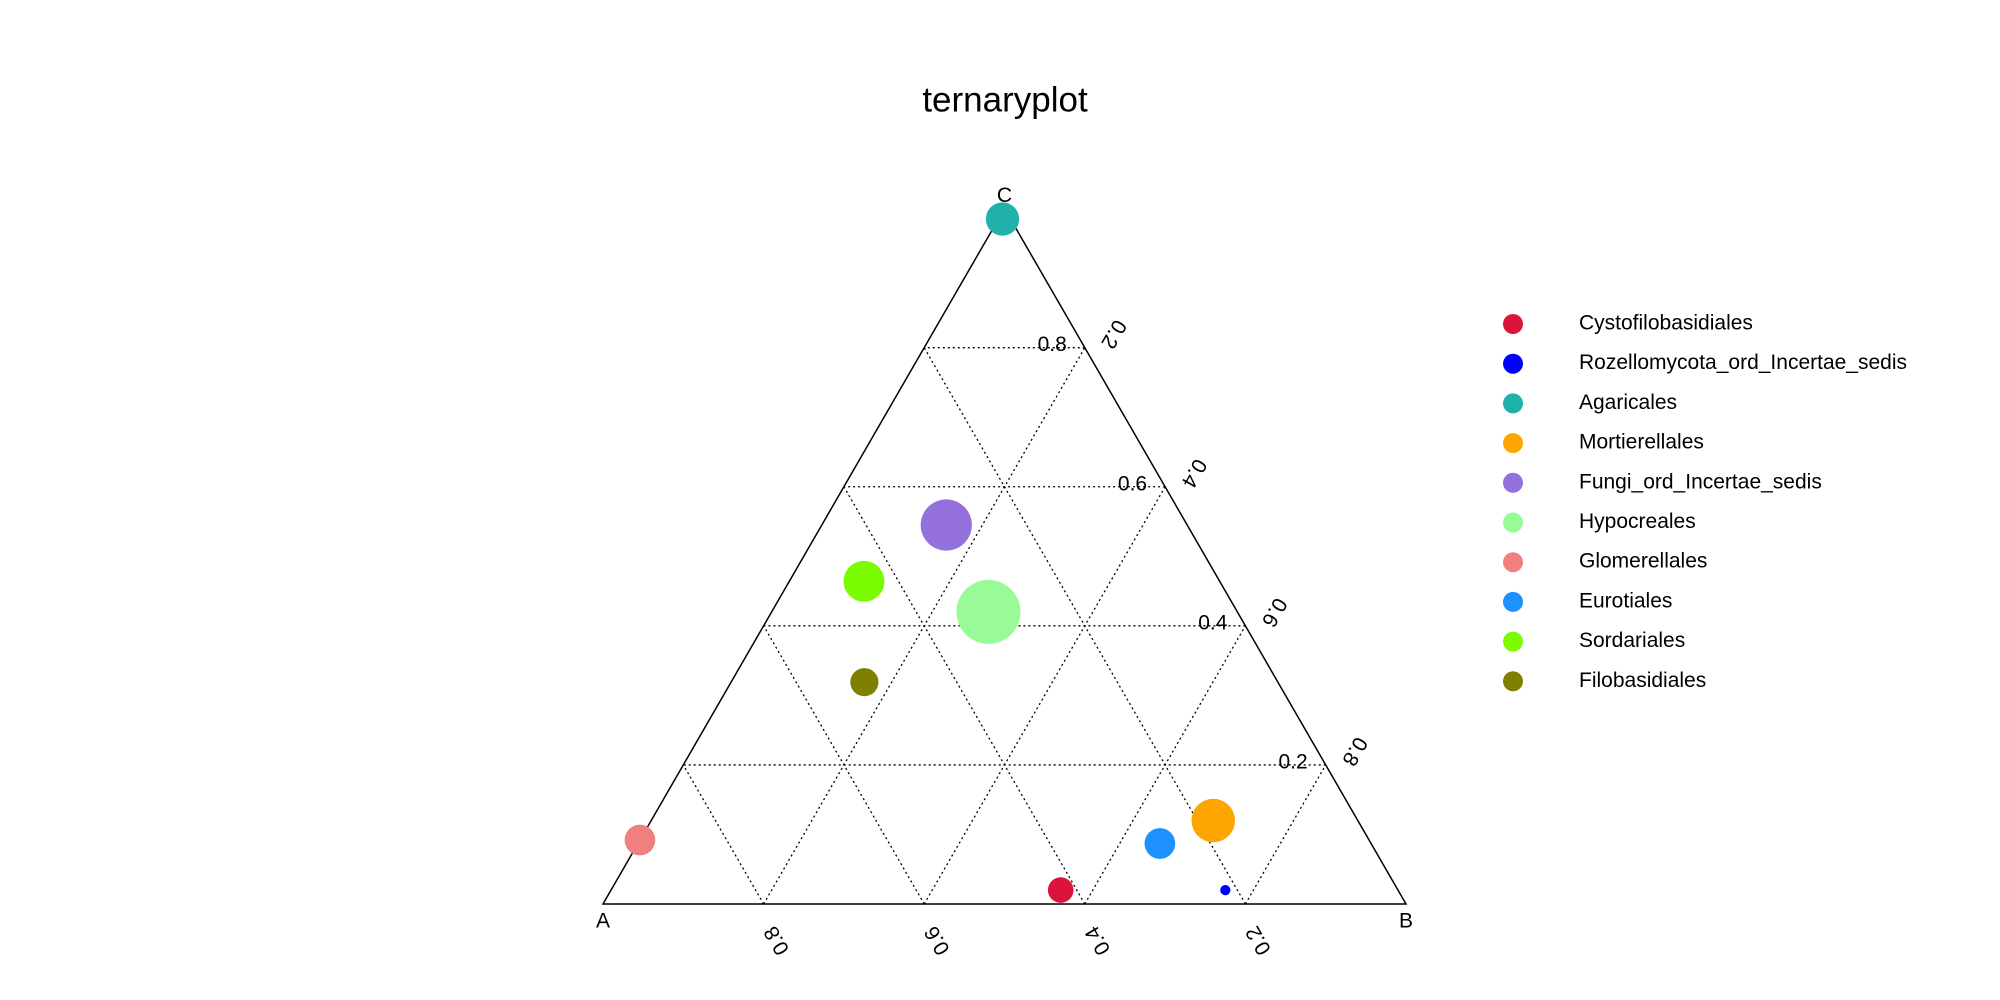  I want to click on c-tick-label: 0.2, so click(1292, 761).